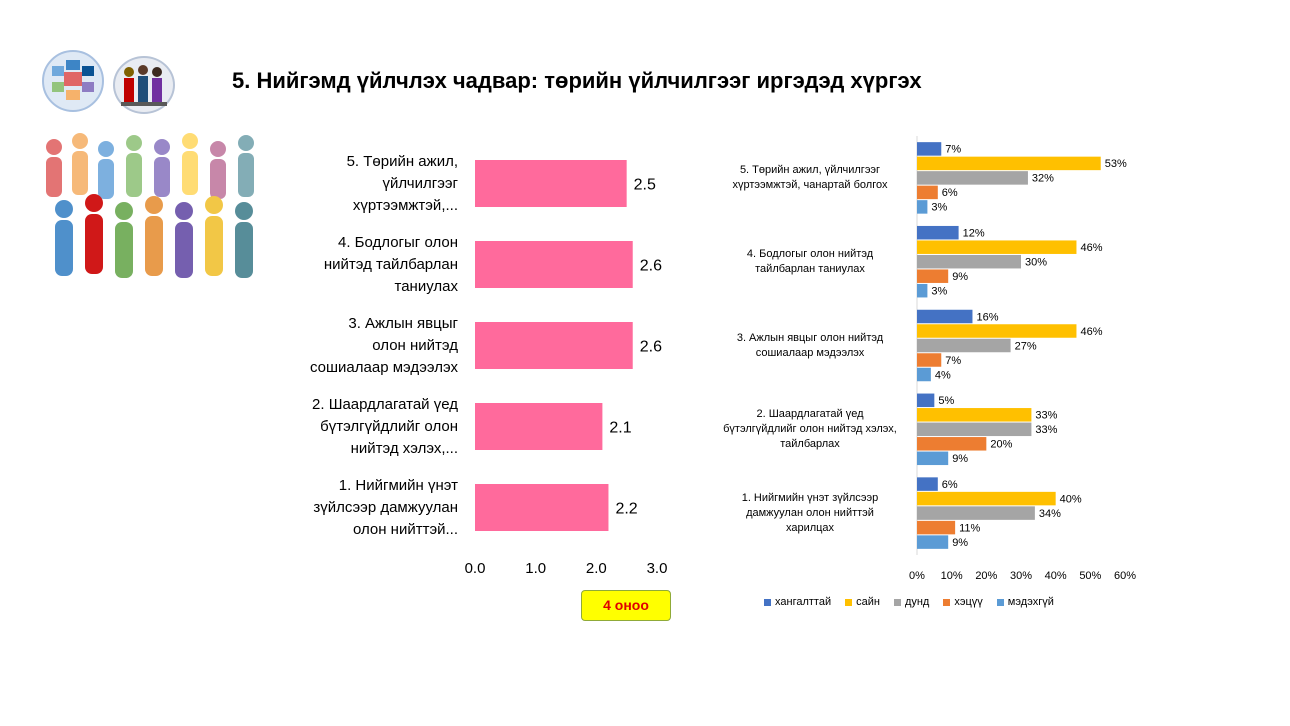 Image resolution: width=1290 pixels, height=726 pixels. I want to click on score-bar-value-label: 2.1, so click(620, 428).